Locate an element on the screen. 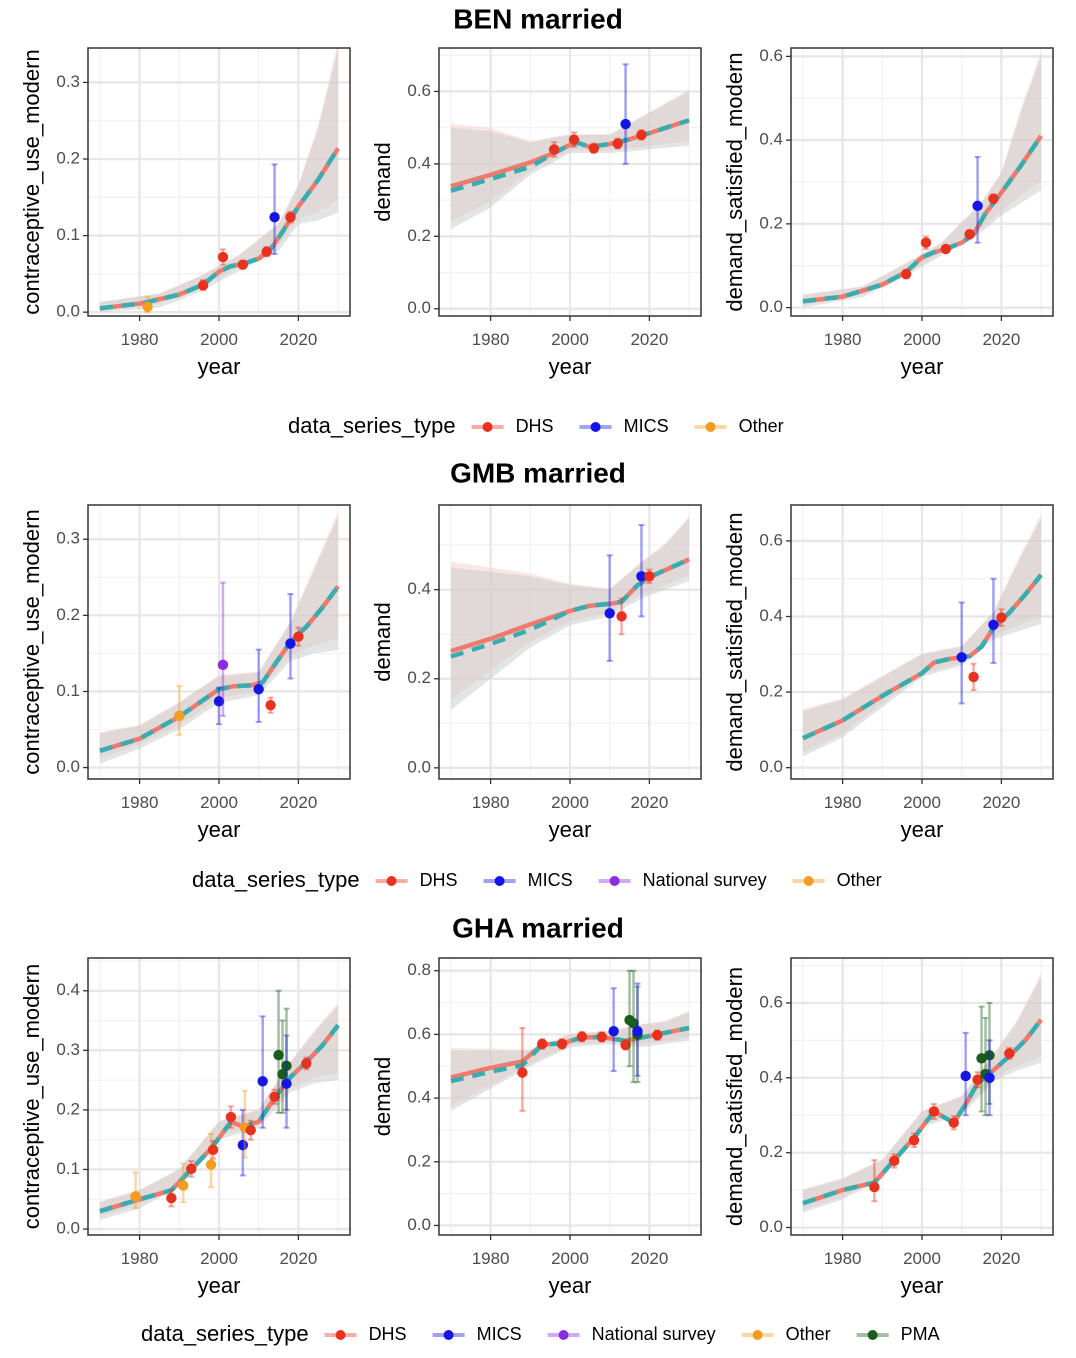 Image resolution: width=1076 pixels, height=1358 pixels. y-axis-title: demand_satisfied_modern is located at coordinates (734, 641).